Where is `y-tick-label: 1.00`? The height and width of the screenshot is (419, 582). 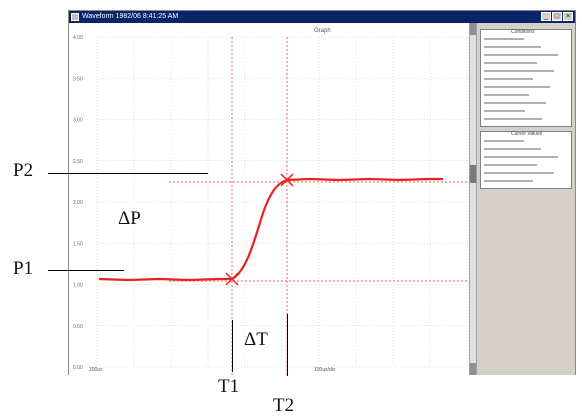
y-tick-label: 1.00 is located at coordinates (78, 286).